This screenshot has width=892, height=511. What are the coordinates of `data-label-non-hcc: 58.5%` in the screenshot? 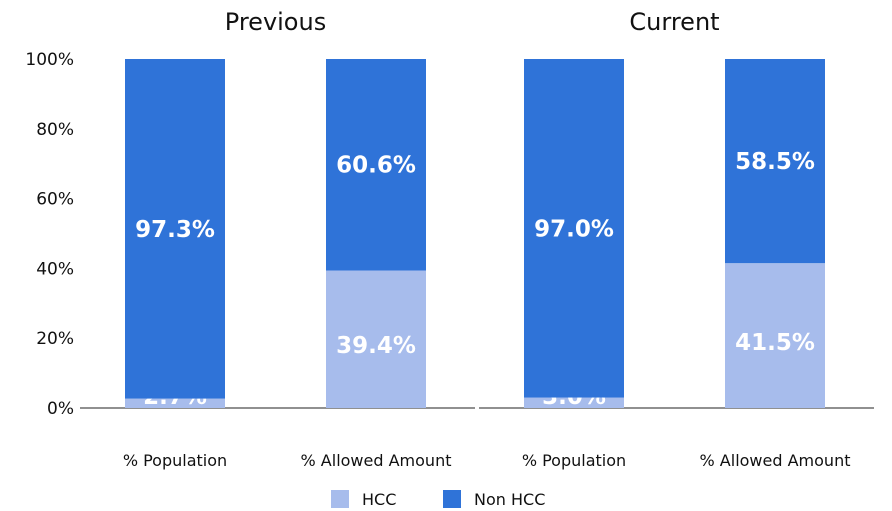 It's located at (775, 162).